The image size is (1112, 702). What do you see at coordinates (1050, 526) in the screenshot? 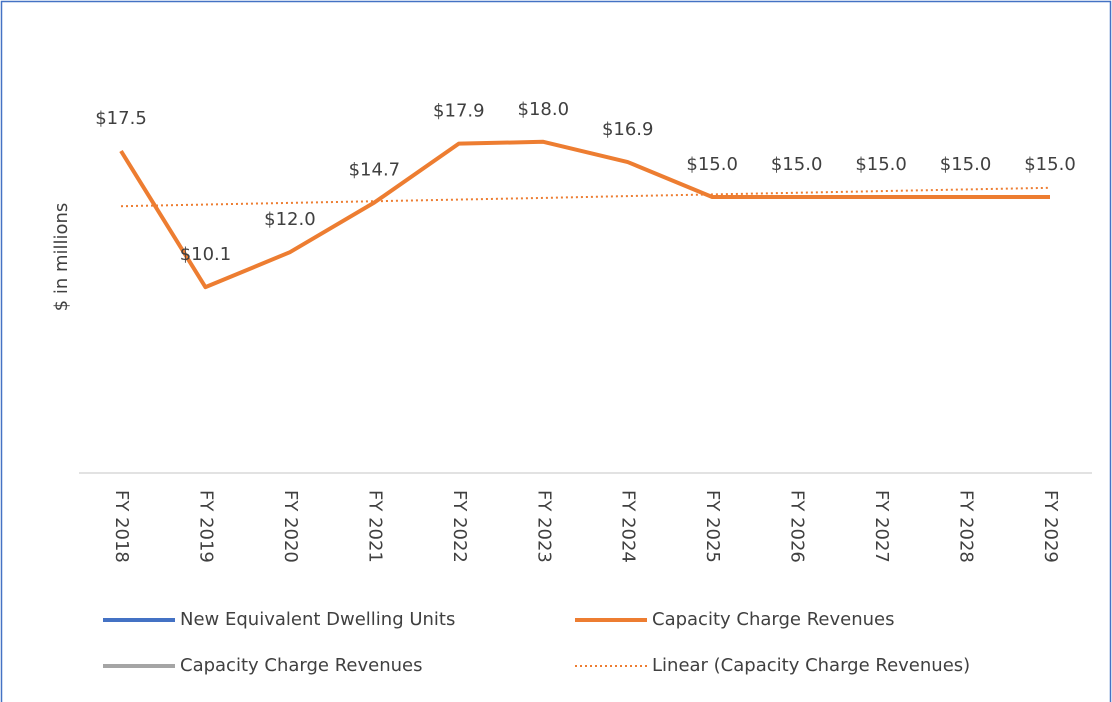
I see `x-tick-label: FY 2029` at bounding box center [1050, 526].